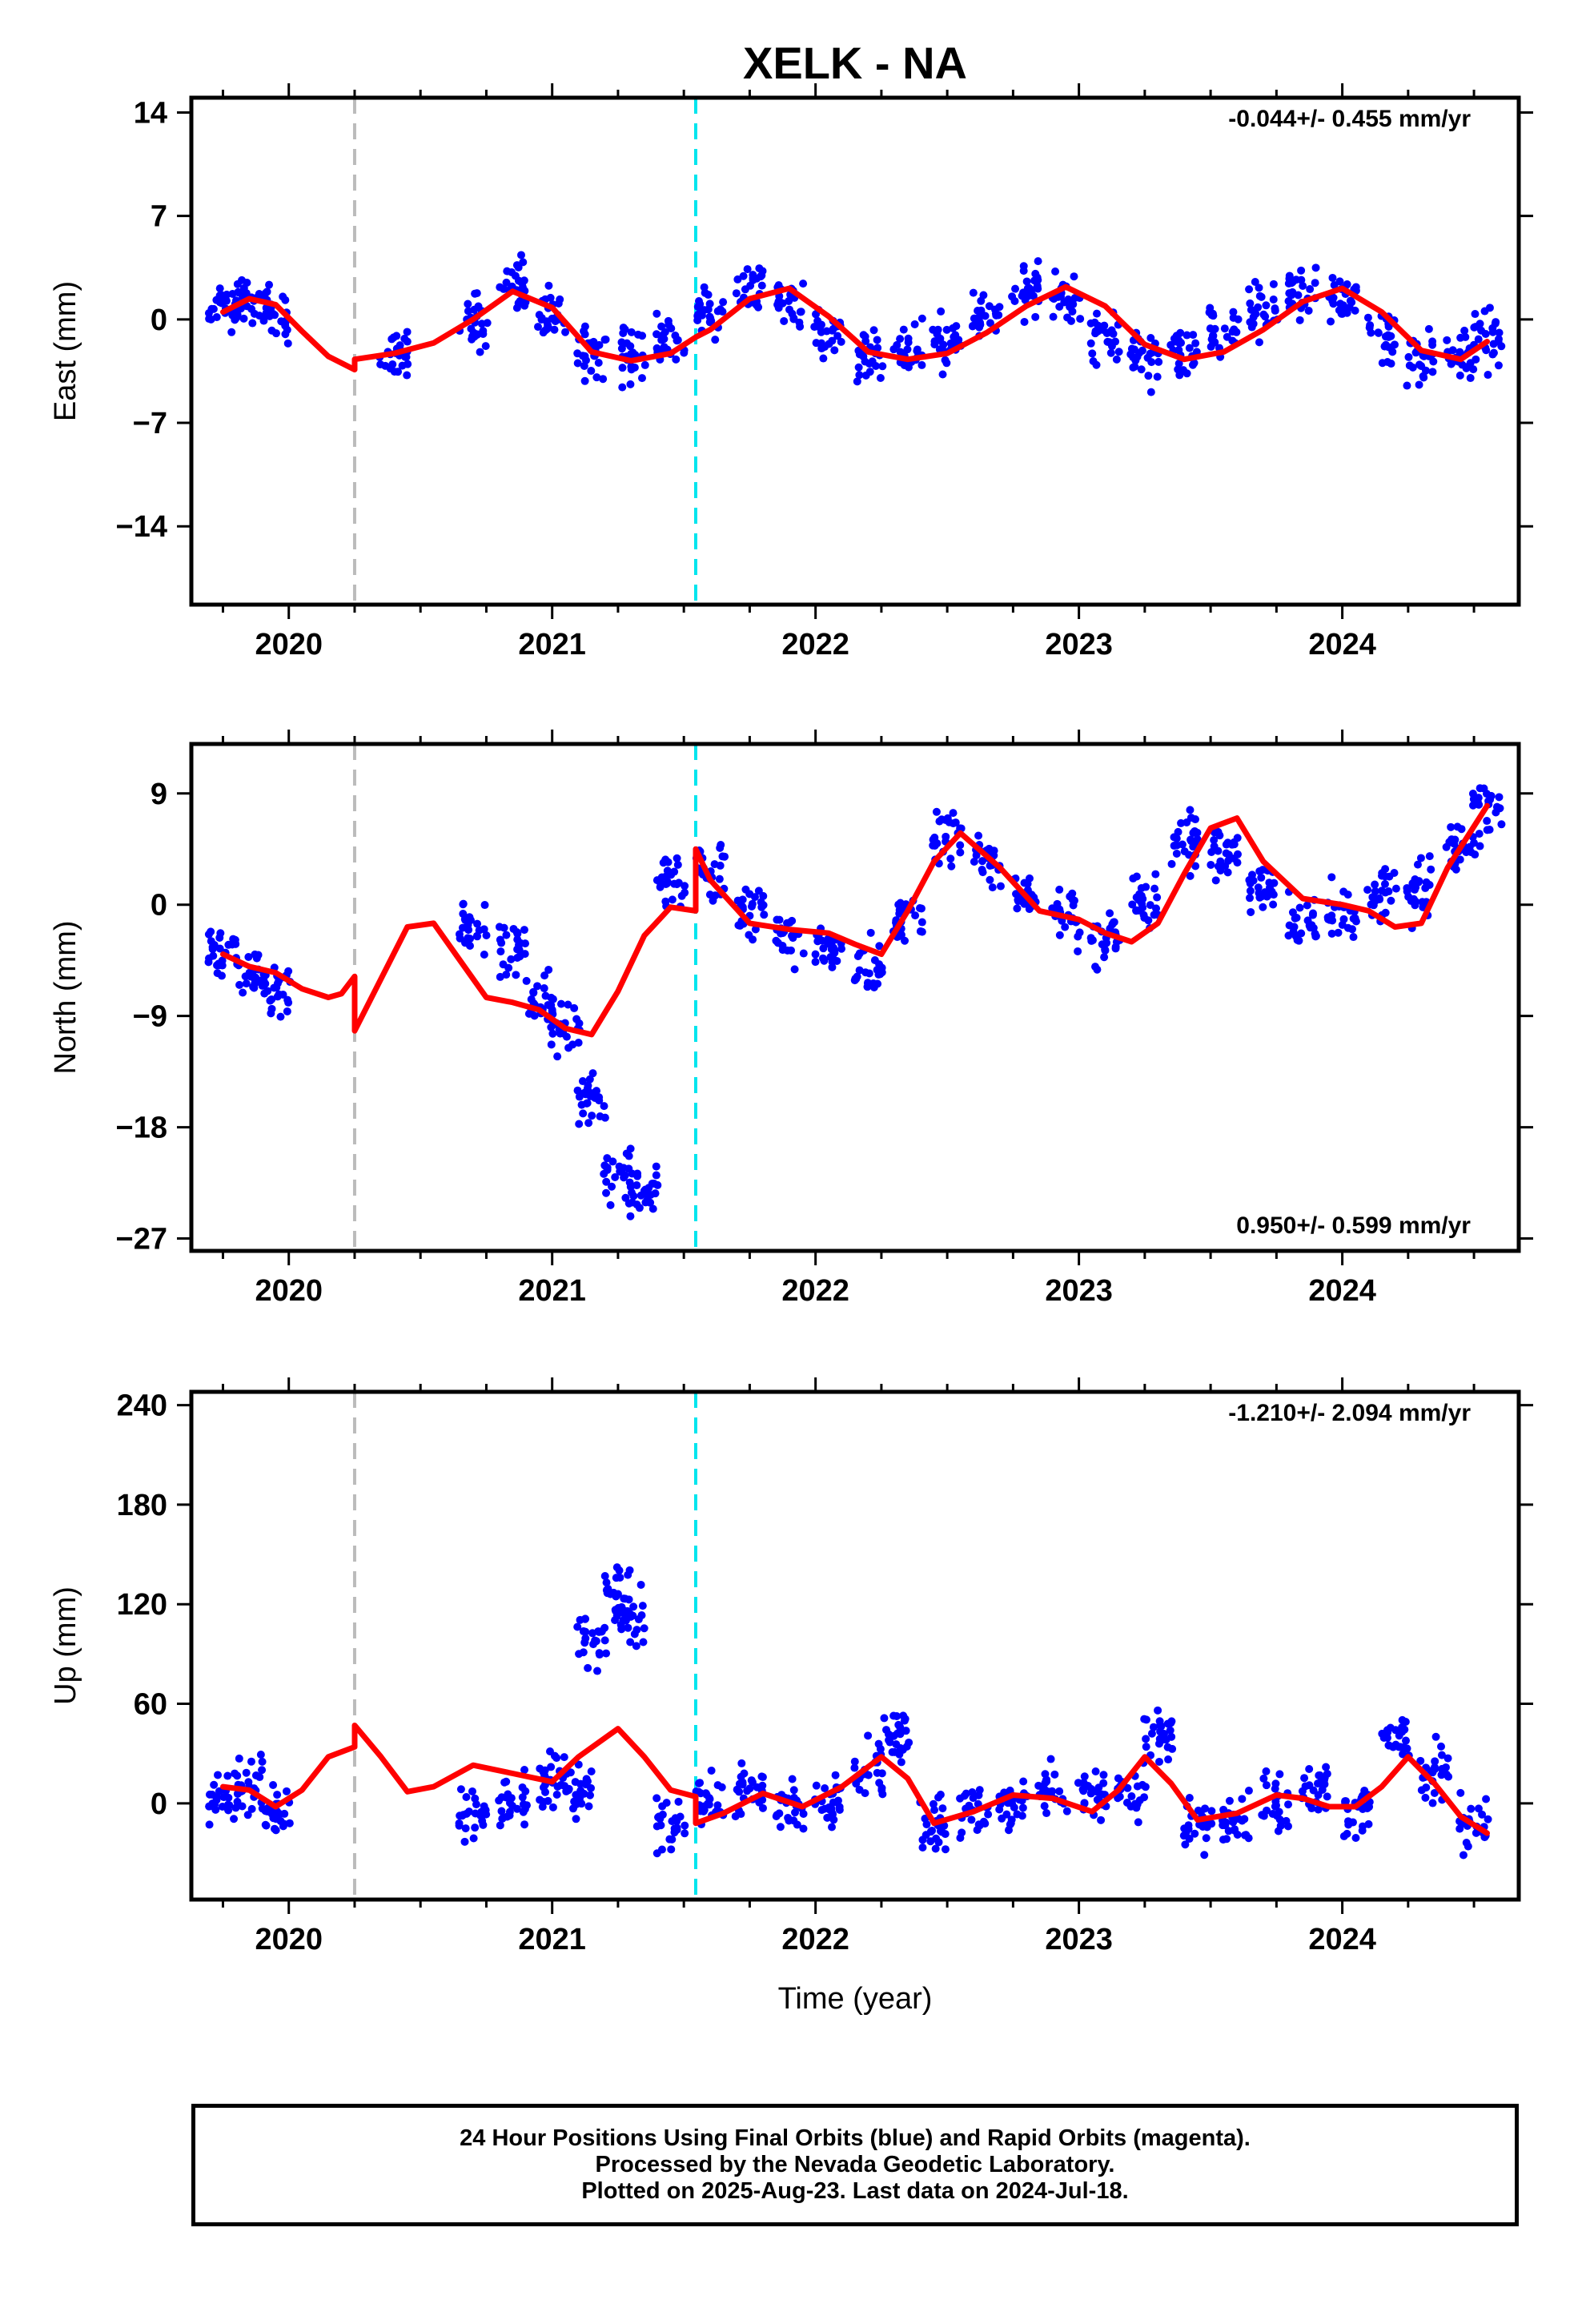  Describe the element at coordinates (142, 1605) in the screenshot. I see `y-tick-label: 120` at that location.